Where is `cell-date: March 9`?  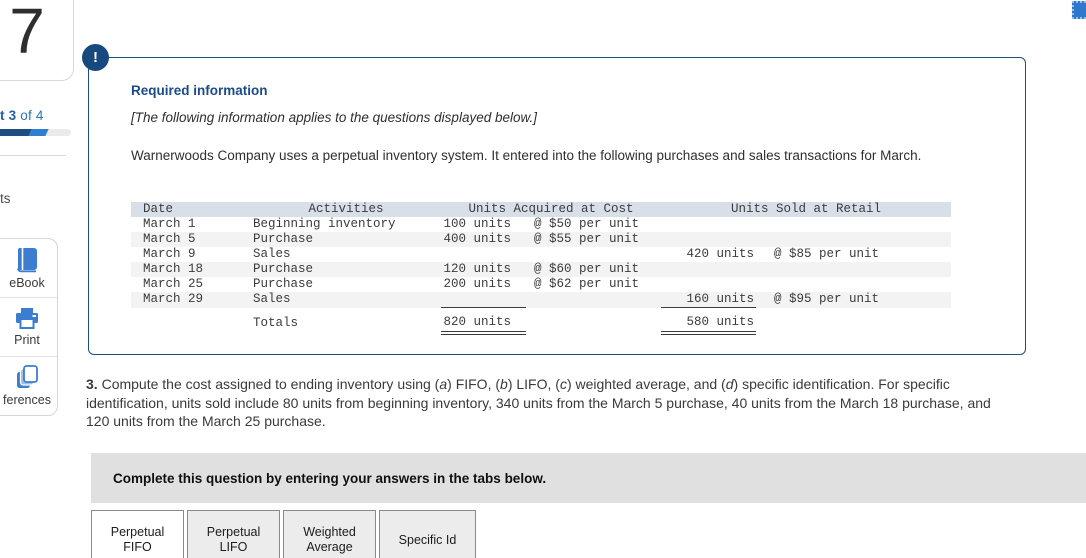 cell-date: March 9 is located at coordinates (169, 254).